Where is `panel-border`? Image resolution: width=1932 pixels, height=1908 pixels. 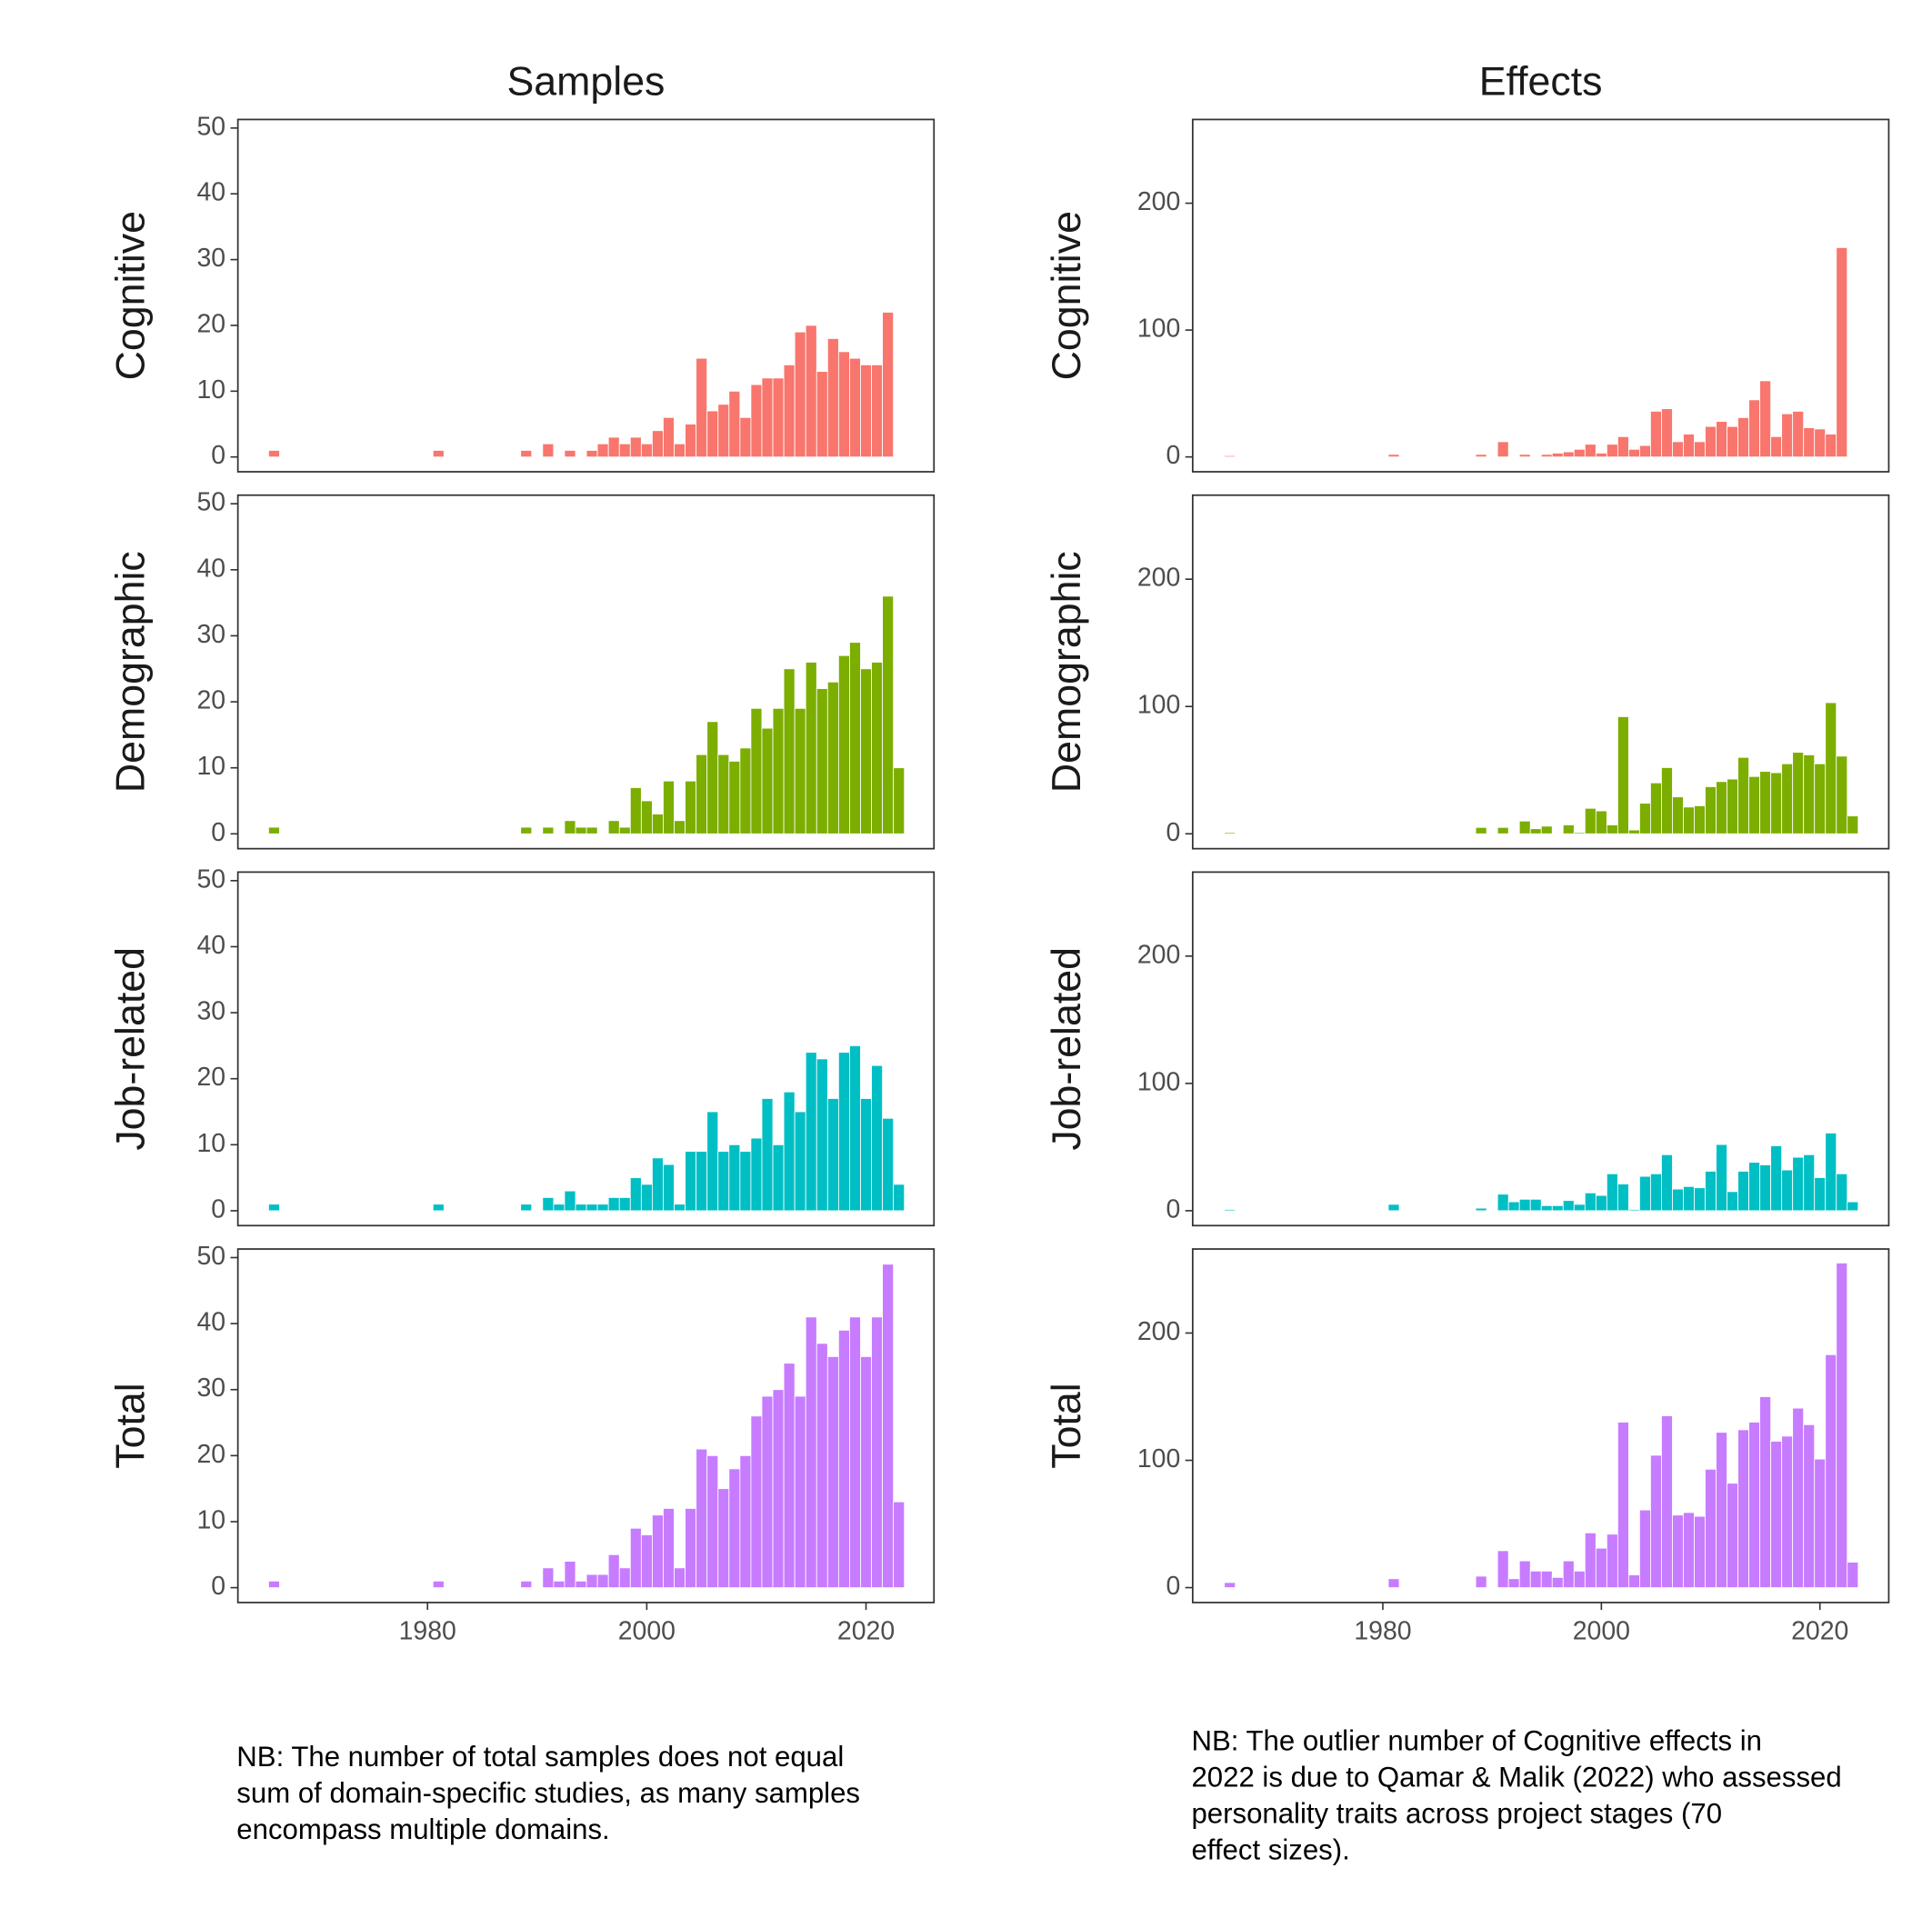 panel-border is located at coordinates (586, 1049).